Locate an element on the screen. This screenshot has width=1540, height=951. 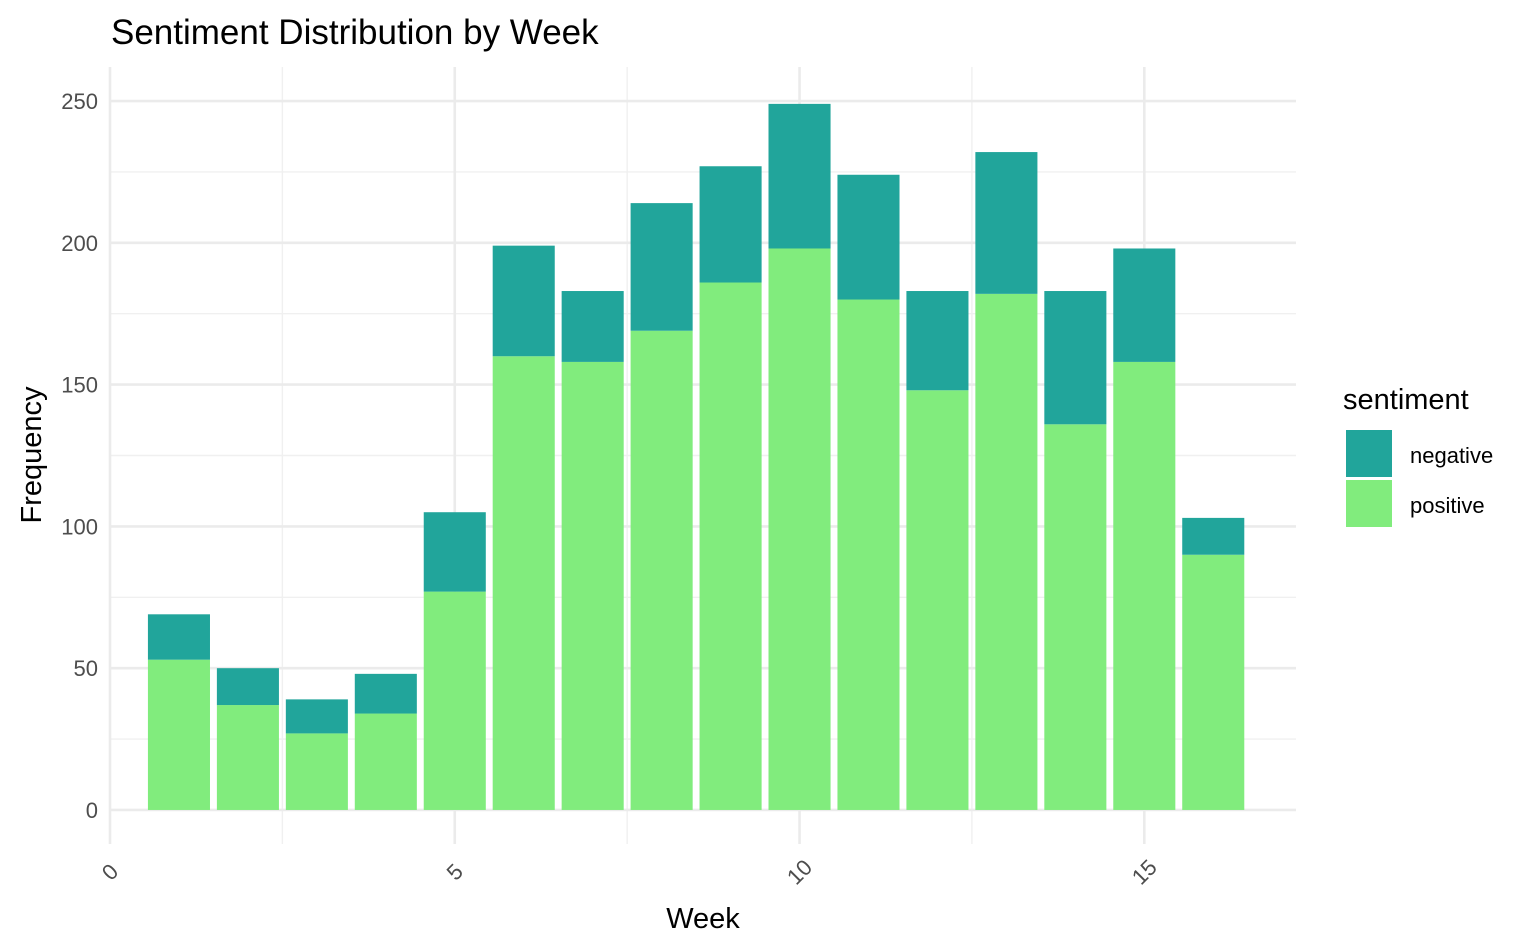
chart-title: Sentiment Distribution by Week is located at coordinates (355, 32).